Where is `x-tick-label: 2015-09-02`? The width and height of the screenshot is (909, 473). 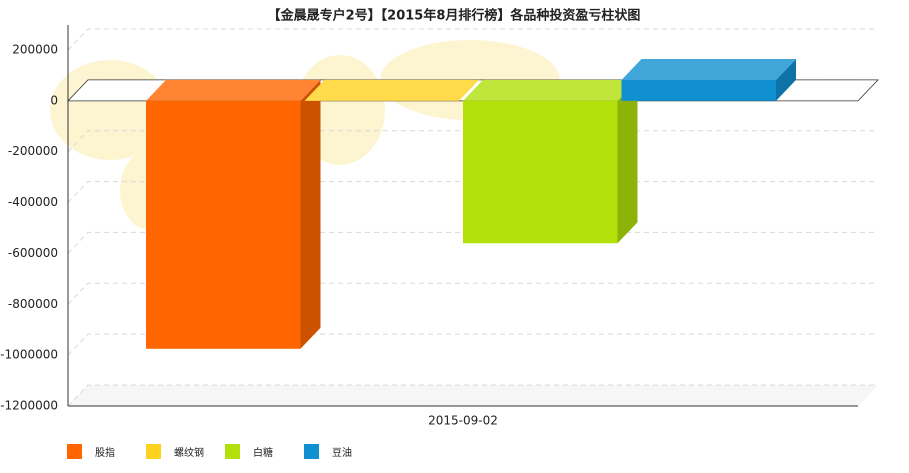 x-tick-label: 2015-09-02 is located at coordinates (463, 421).